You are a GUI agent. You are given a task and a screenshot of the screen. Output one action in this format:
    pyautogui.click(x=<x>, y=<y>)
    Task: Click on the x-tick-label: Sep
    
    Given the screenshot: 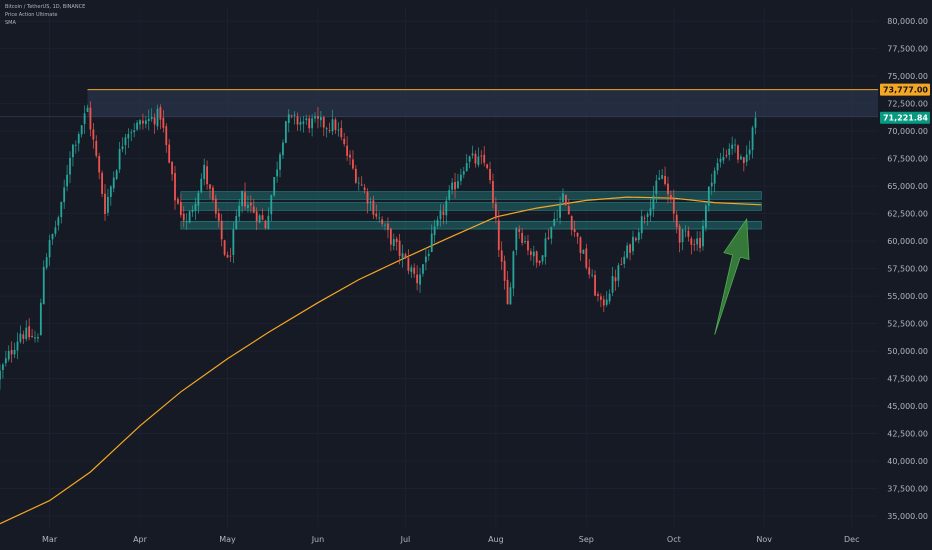 What is the action you would take?
    pyautogui.click(x=586, y=539)
    